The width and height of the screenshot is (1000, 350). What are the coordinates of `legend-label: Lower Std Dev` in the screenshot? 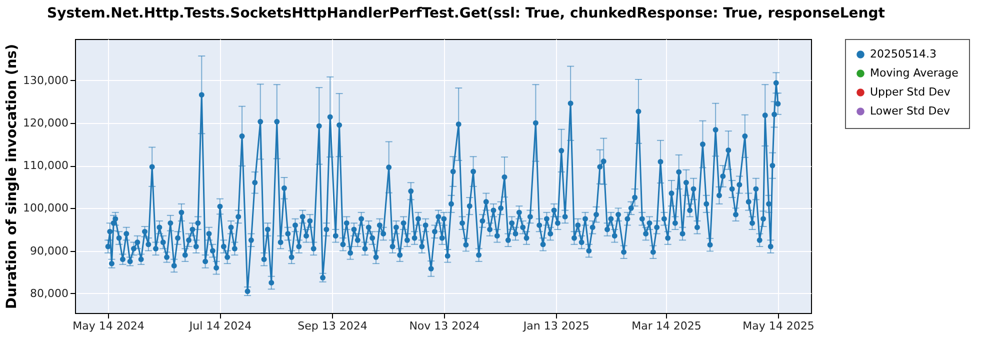 It's located at (910, 111).